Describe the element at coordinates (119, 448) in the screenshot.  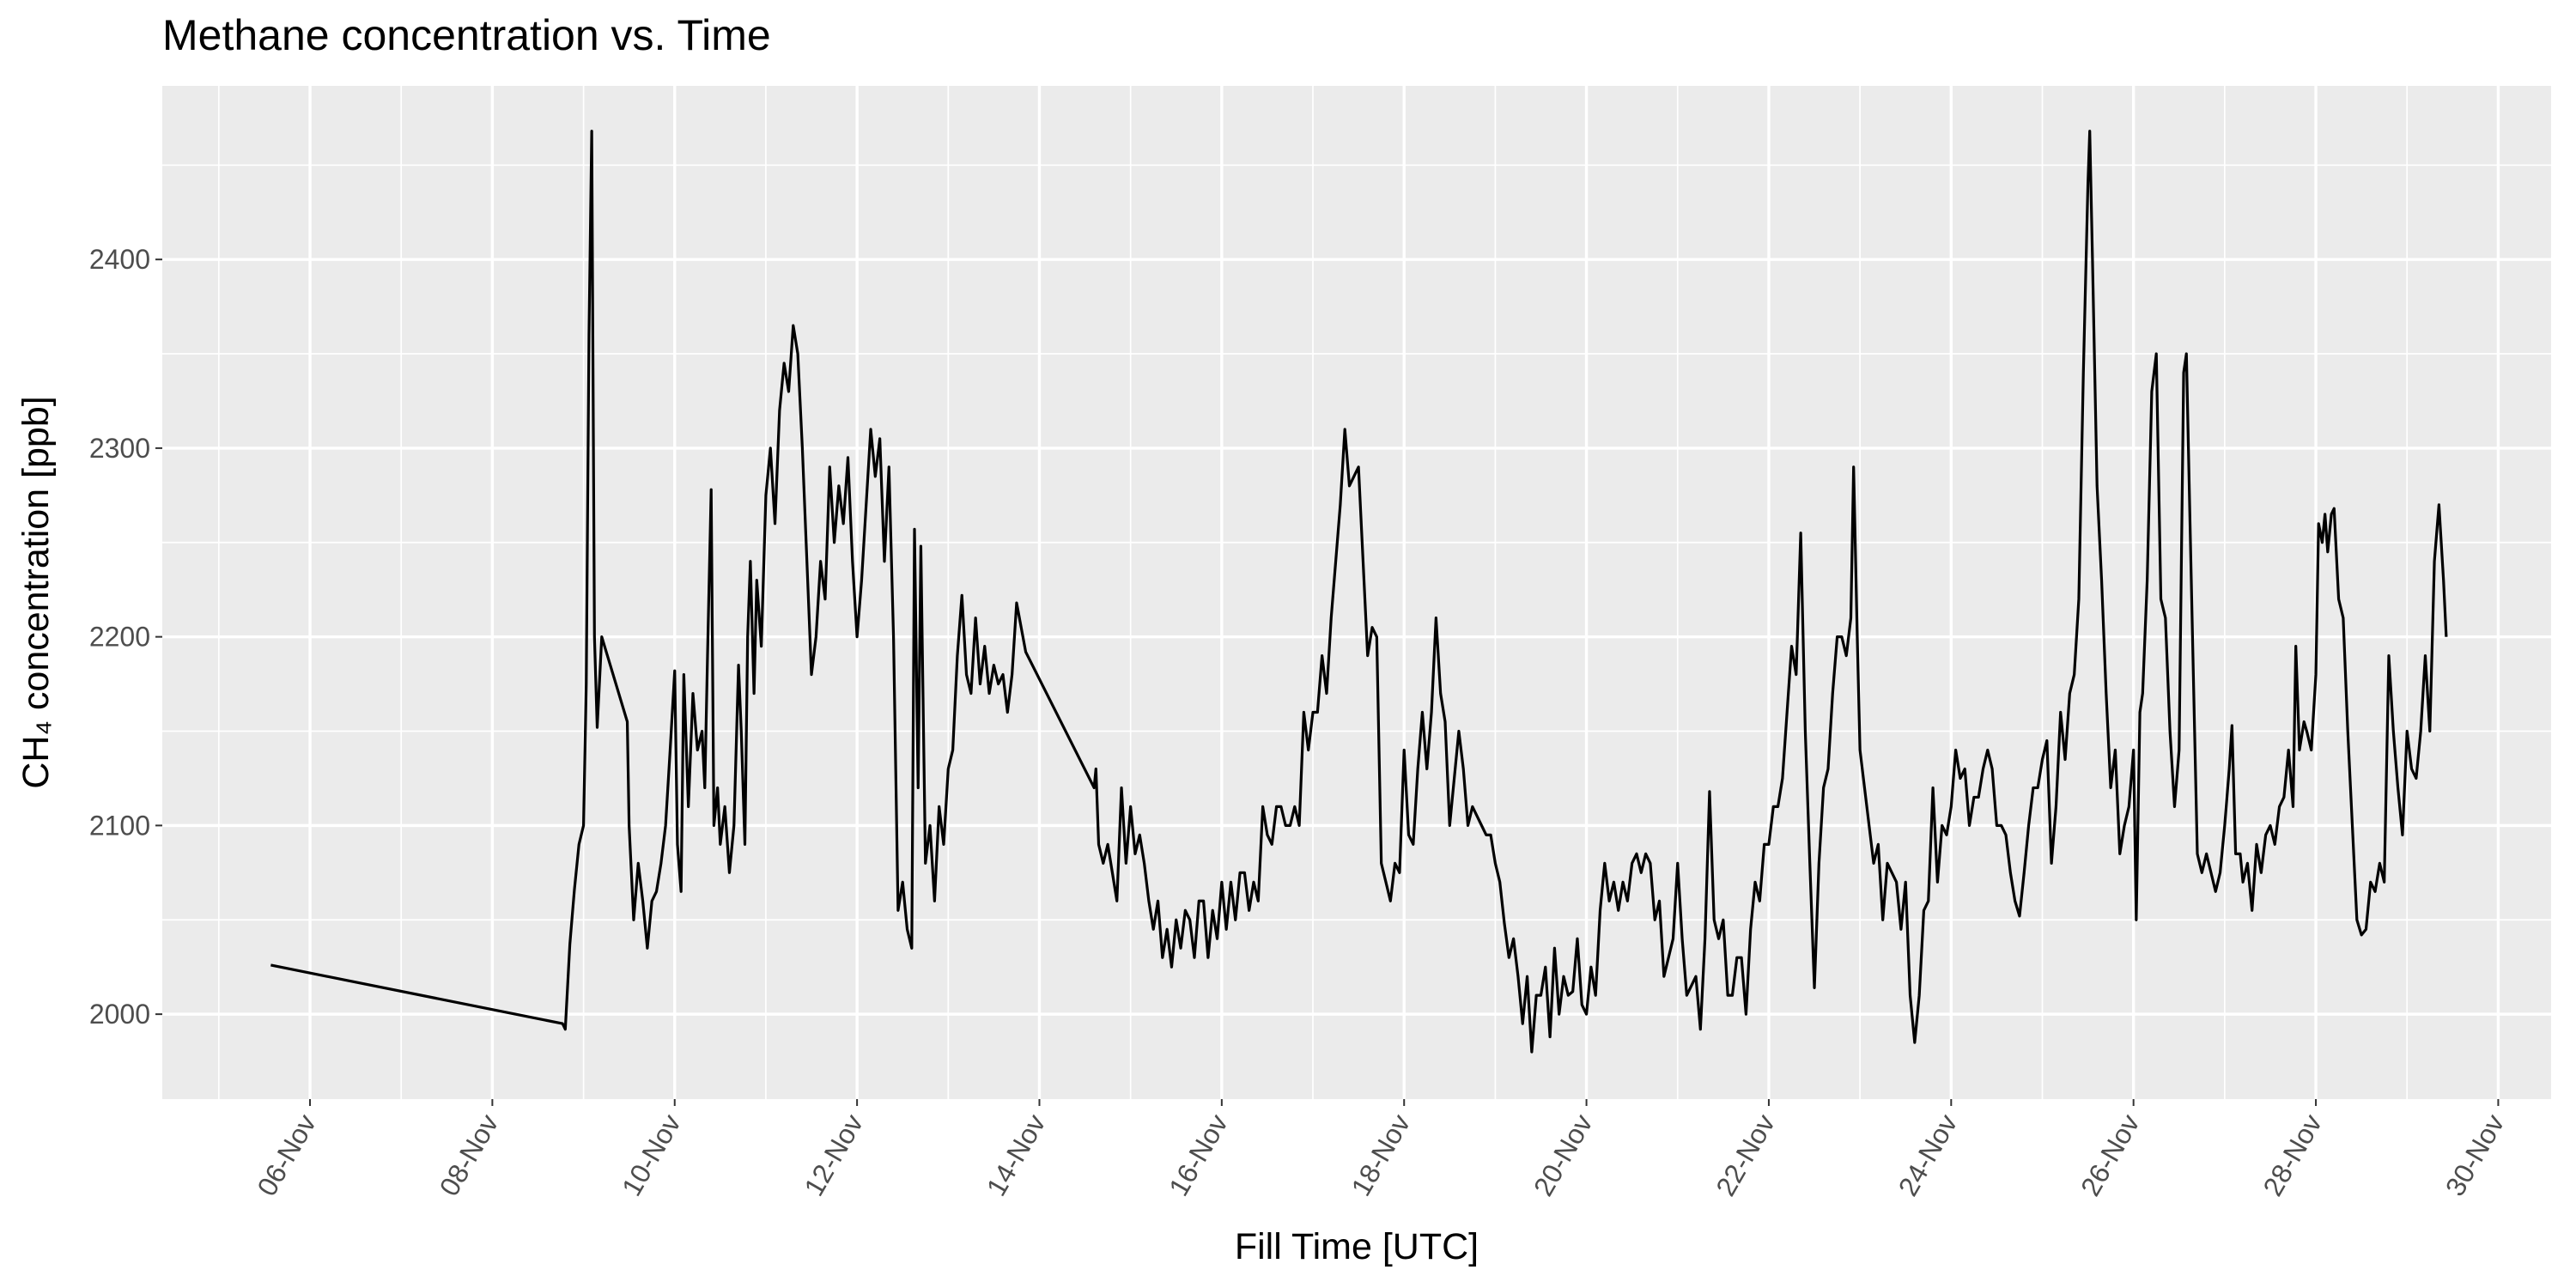
I see `y-tick-label: 2300` at that location.